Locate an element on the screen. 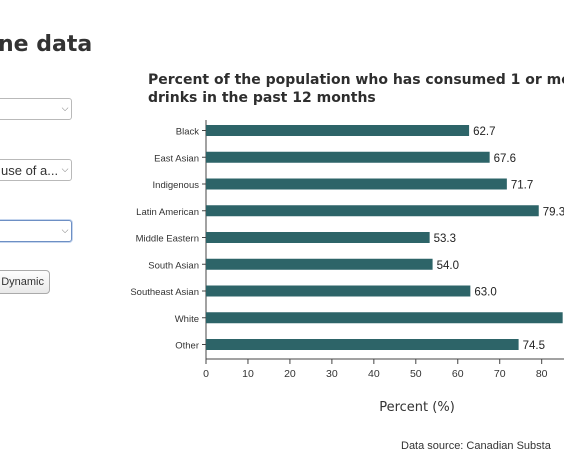 The width and height of the screenshot is (564, 461). y-tick-label: White is located at coordinates (187, 319).